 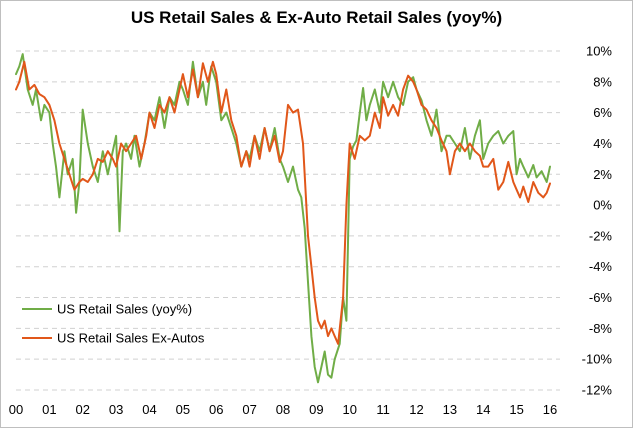 What do you see at coordinates (149, 409) in the screenshot?
I see `x-tick-label: 04` at bounding box center [149, 409].